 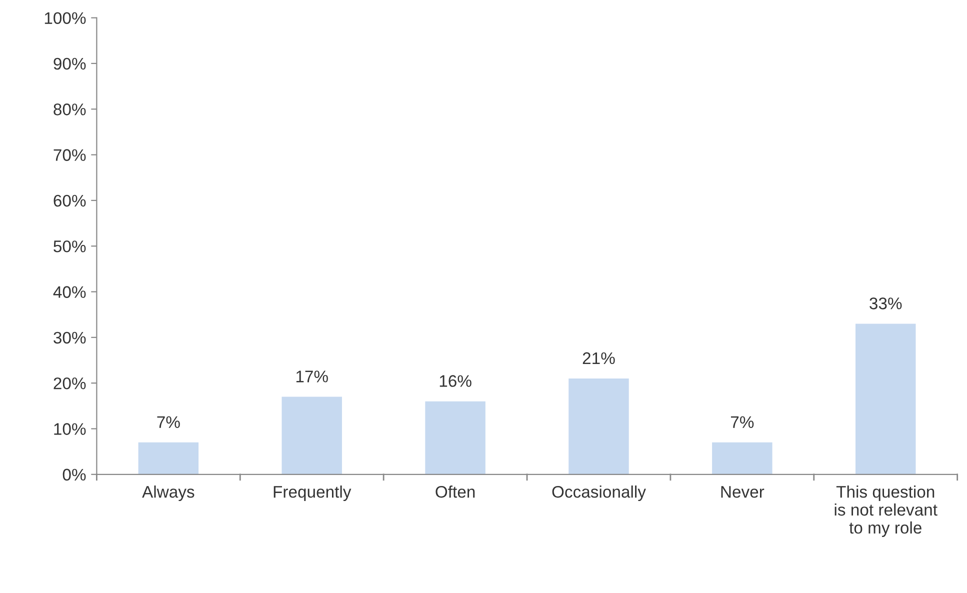 I want to click on y-tick-label: 80%, so click(x=70, y=110).